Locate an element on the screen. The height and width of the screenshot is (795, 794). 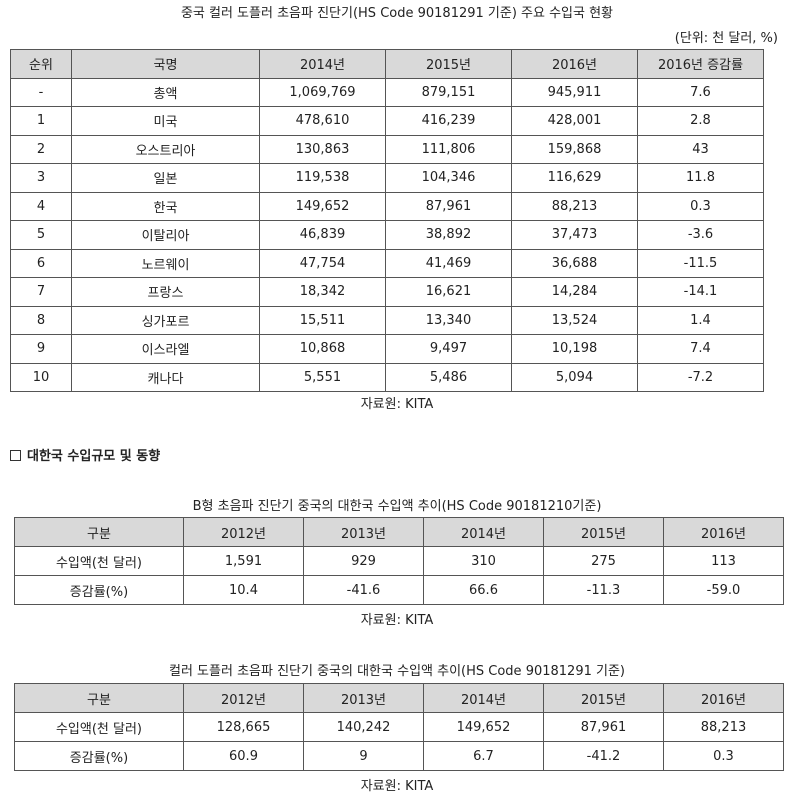
table3-cell: 88,213 is located at coordinates (723, 727).